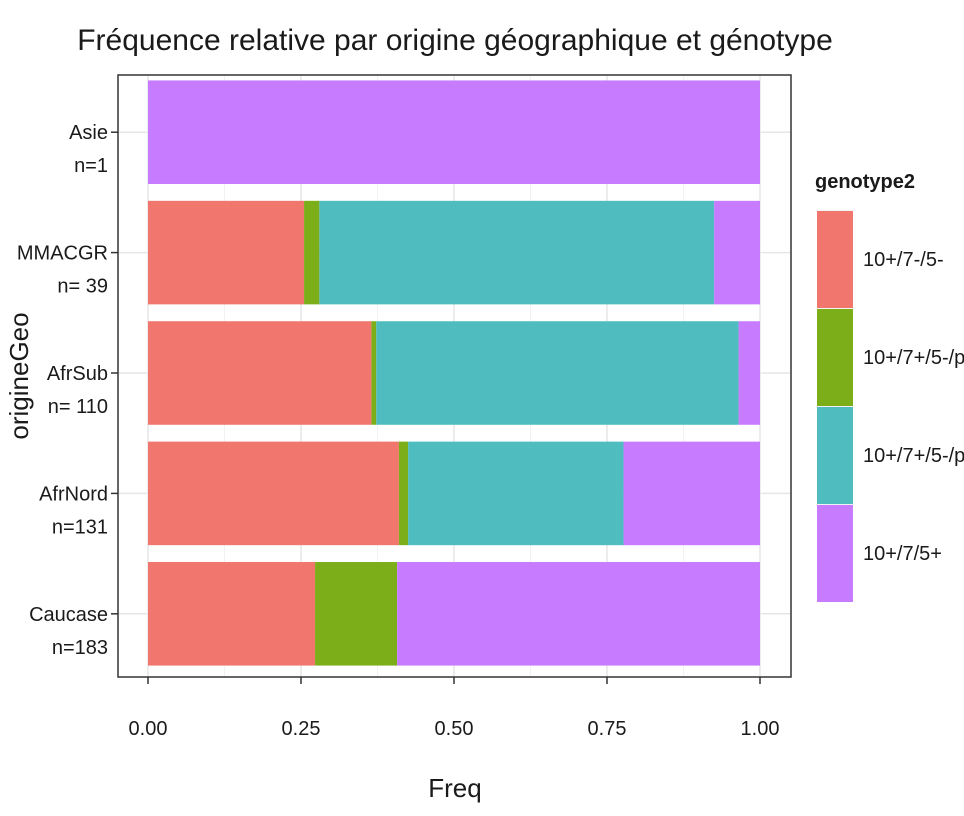  I want to click on legend-label: 10+/7/5+, so click(902, 554).